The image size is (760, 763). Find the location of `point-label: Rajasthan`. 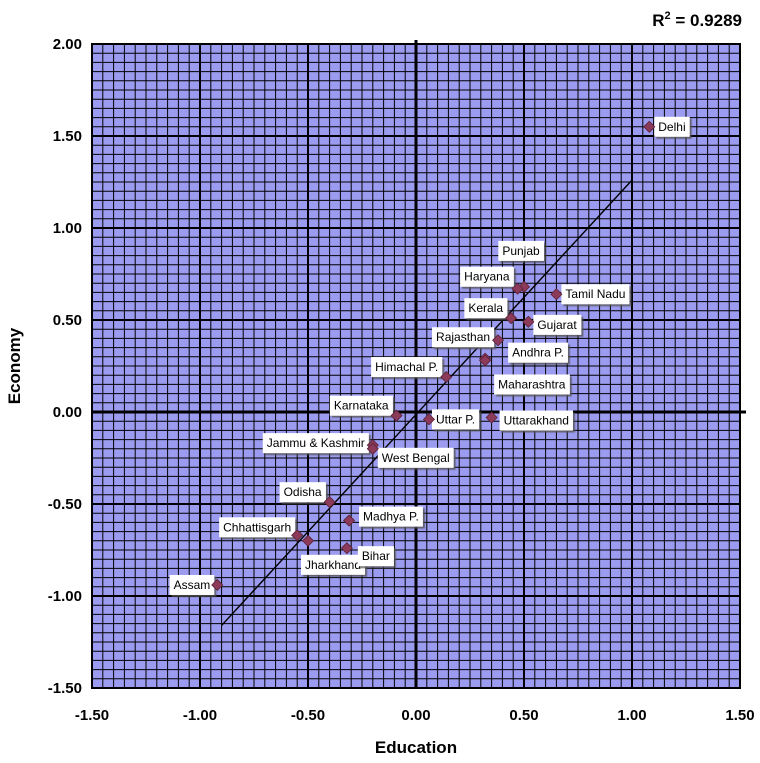

point-label: Rajasthan is located at coordinates (463, 337).